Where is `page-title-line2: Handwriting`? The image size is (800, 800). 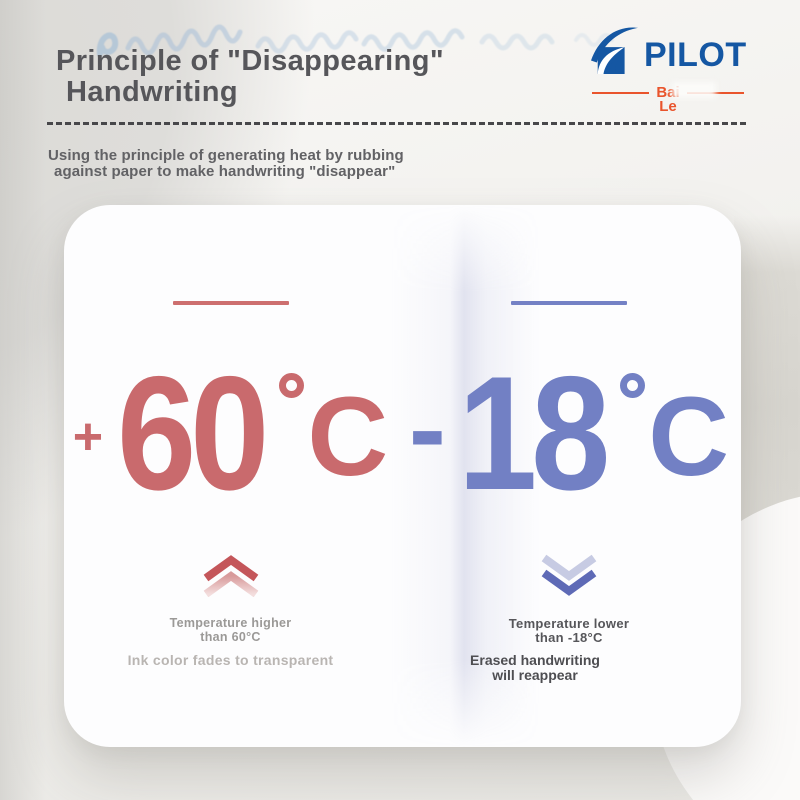
page-title-line2: Handwriting is located at coordinates (152, 92).